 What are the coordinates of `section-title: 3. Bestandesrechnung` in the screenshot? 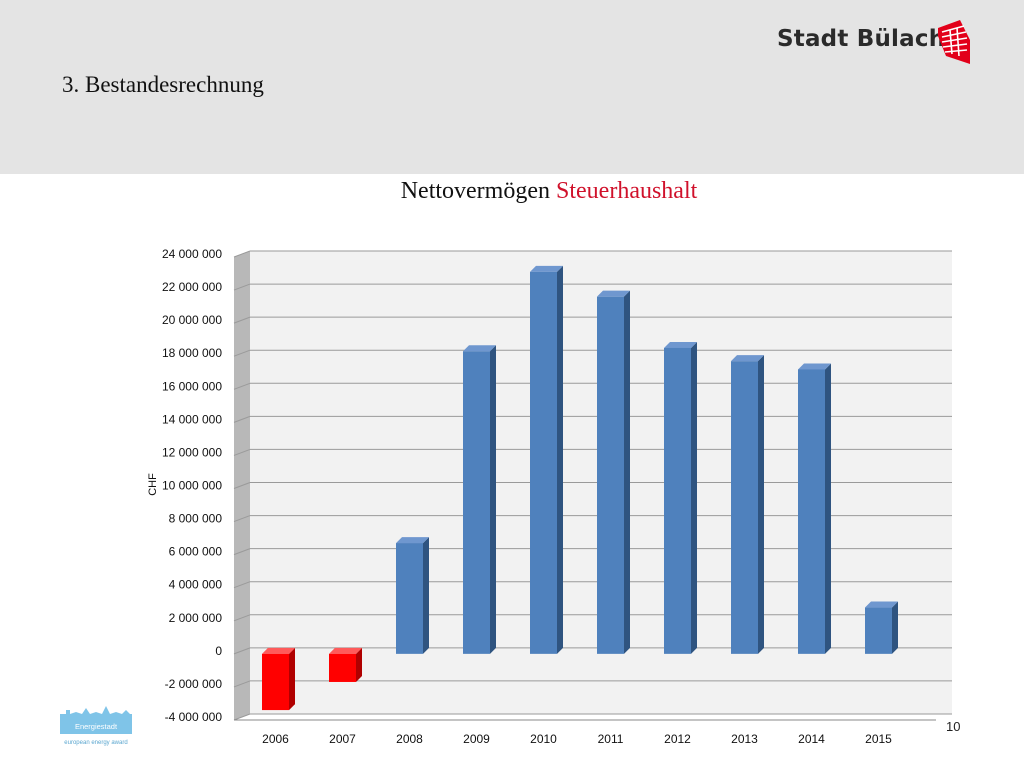 It's located at (163, 84).